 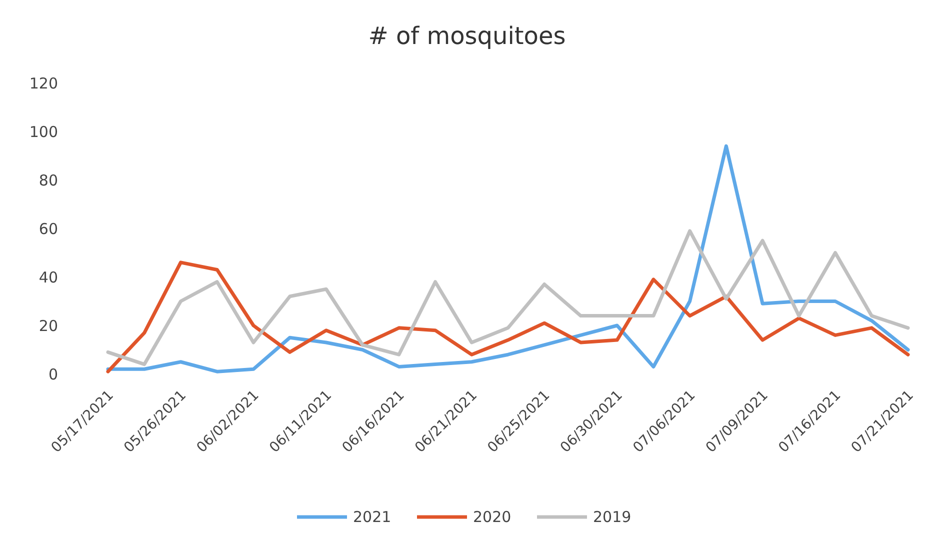 What do you see at coordinates (43, 83) in the screenshot?
I see `y-tick-label: 120` at bounding box center [43, 83].